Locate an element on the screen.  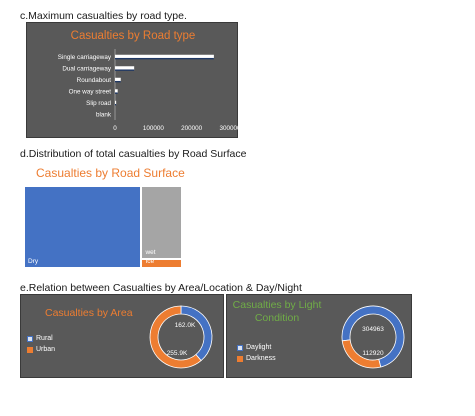
light-legend: Daylight Darkness is located at coordinates (256, 353).